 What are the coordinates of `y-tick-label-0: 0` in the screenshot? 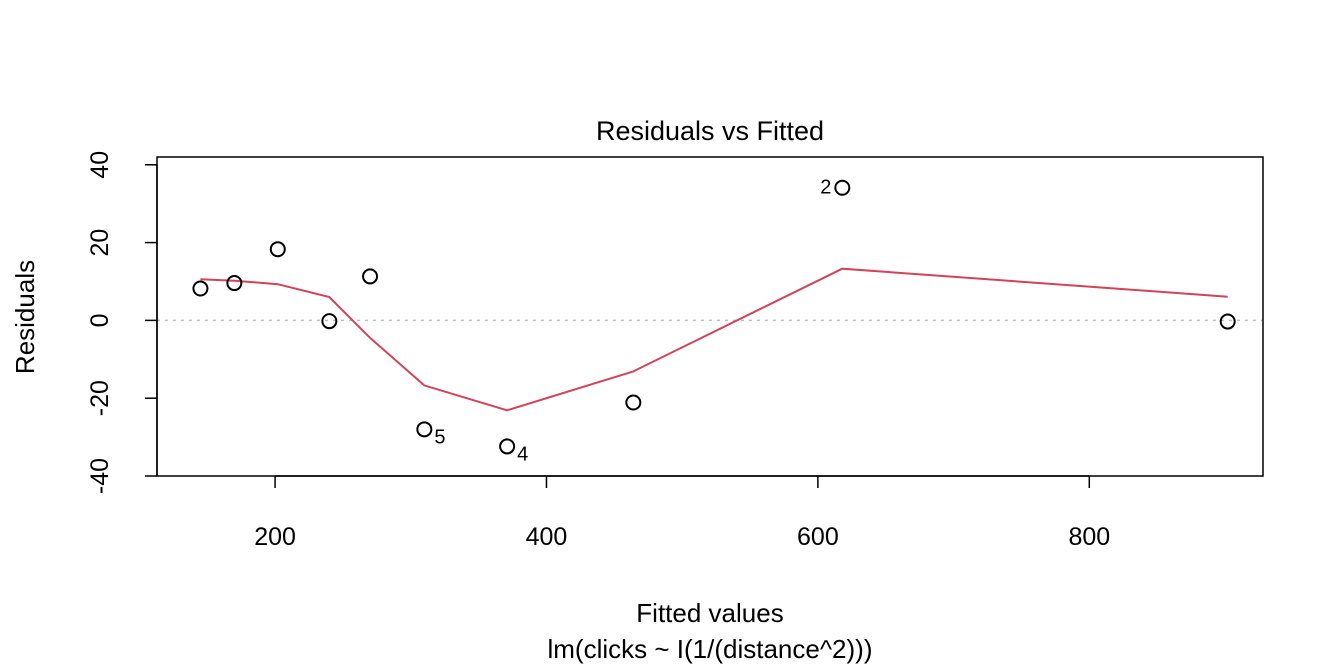 It's located at (100, 320).